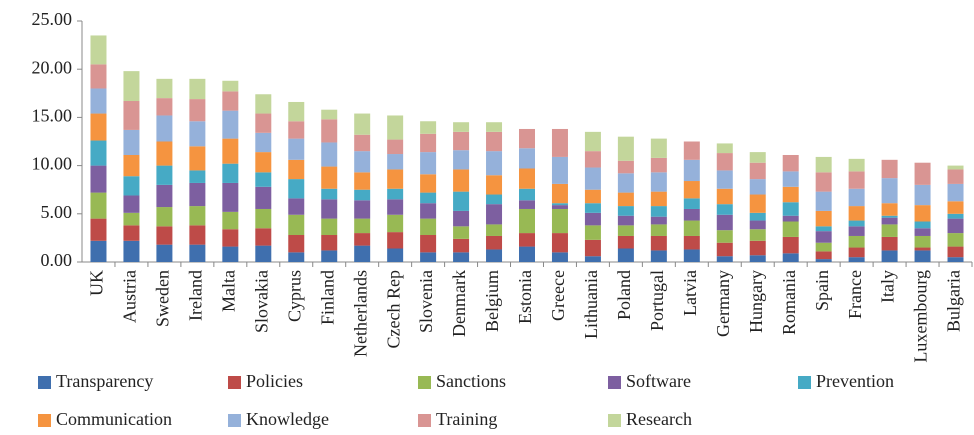 This screenshot has height=435, width=974. What do you see at coordinates (658, 381) in the screenshot?
I see `legend-label: Software` at bounding box center [658, 381].